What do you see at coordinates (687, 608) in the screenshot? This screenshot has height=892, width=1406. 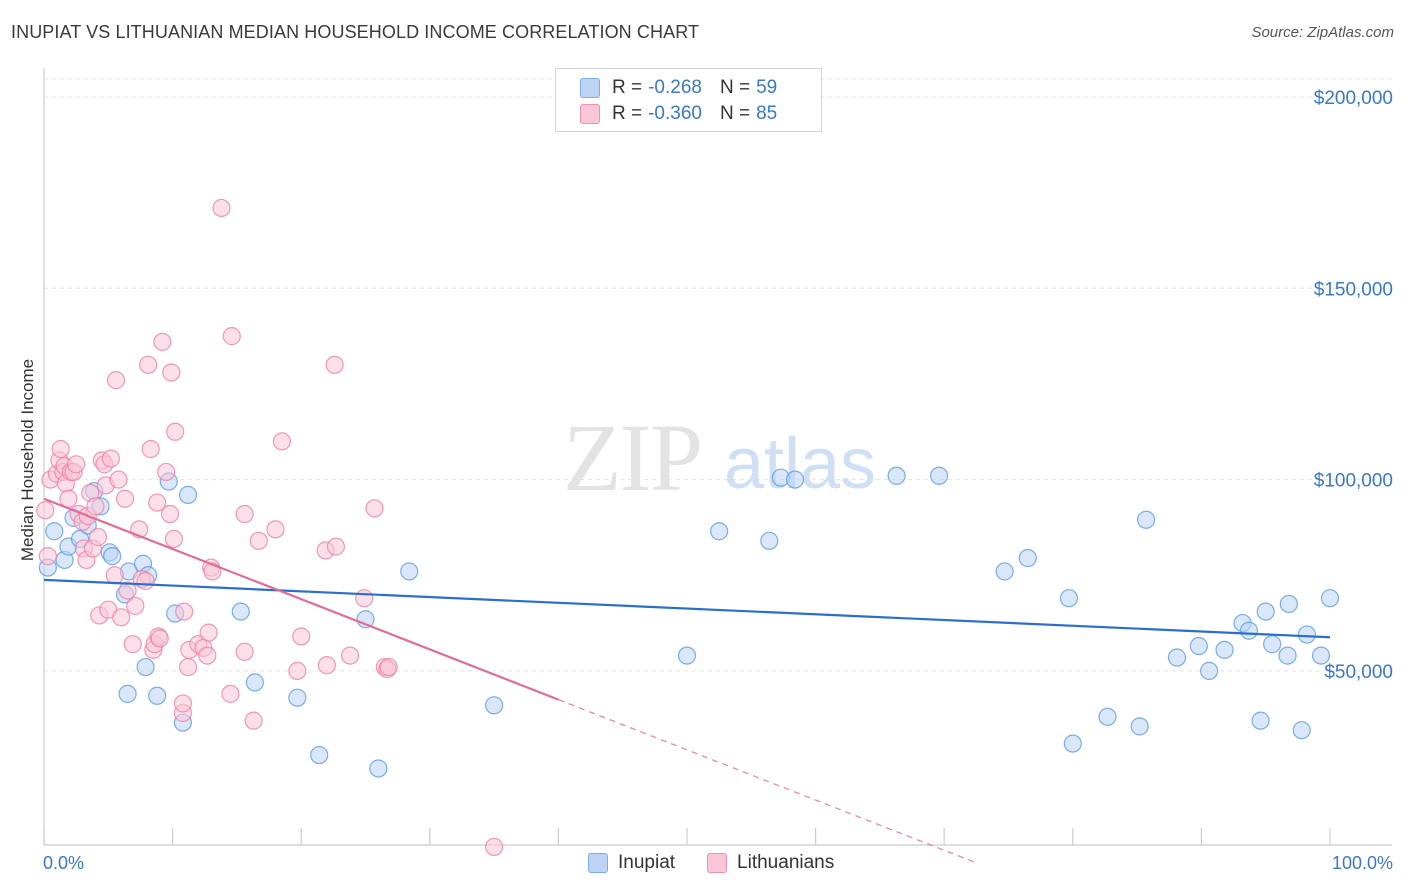 I see `trend-line-inupiat` at bounding box center [687, 608].